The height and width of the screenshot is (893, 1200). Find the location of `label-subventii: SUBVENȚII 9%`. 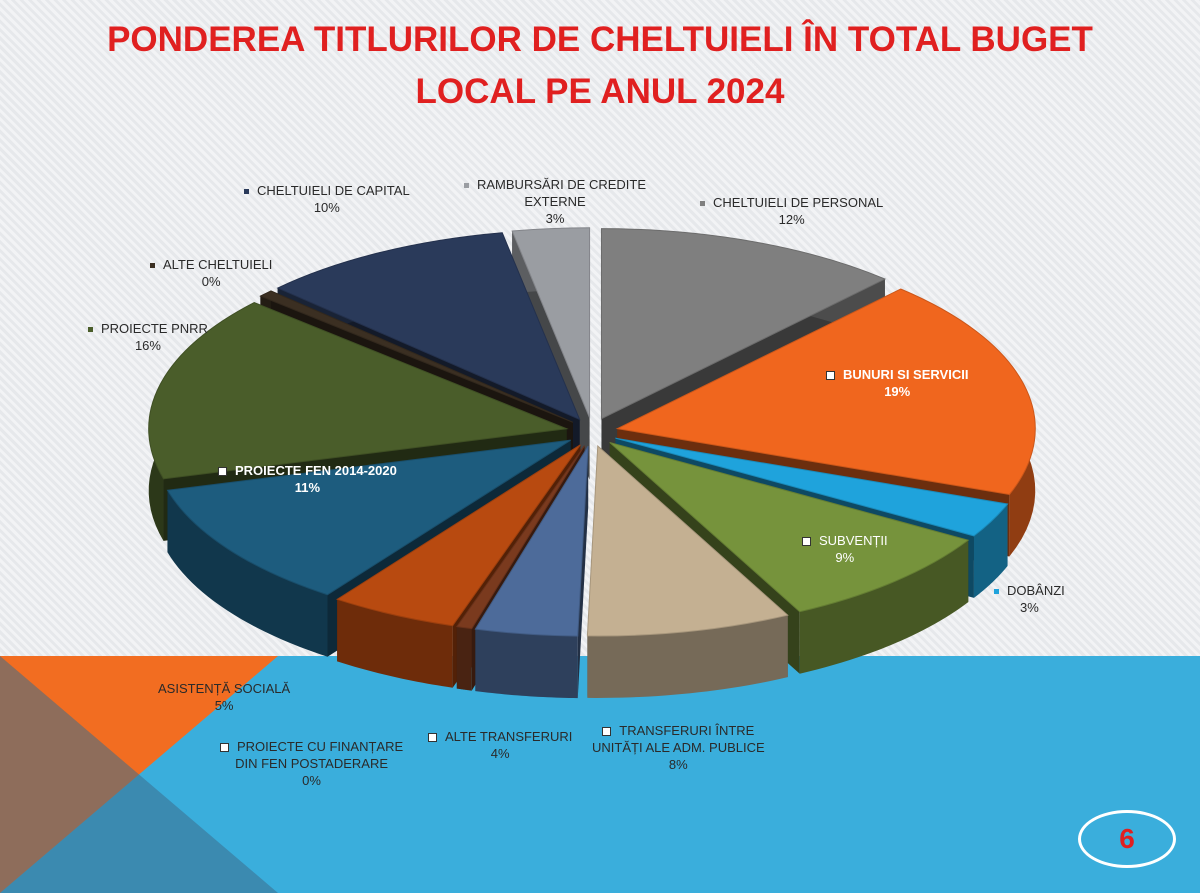

label-subventii: SUBVENȚII 9% is located at coordinates (845, 549).